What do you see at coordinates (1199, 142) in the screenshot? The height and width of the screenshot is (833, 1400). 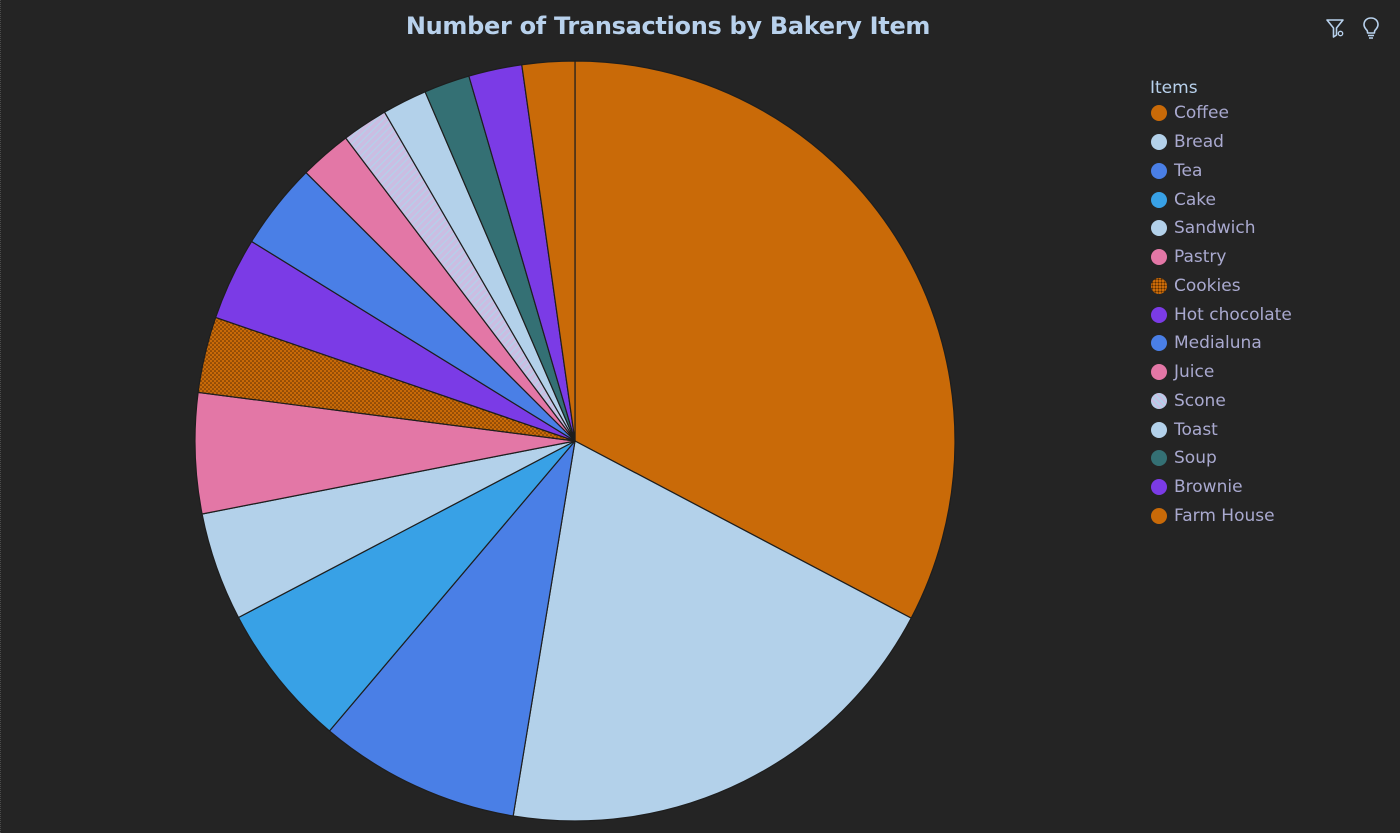 I see `legend-label: Bread` at bounding box center [1199, 142].